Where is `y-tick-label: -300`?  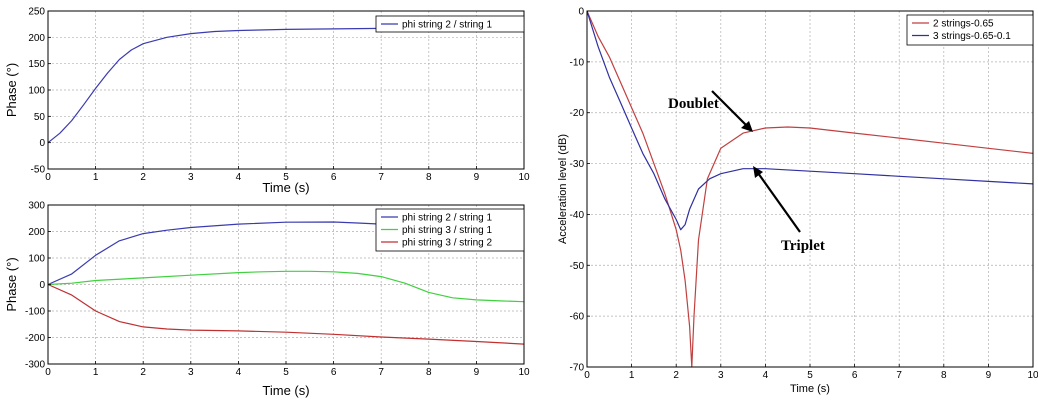 y-tick-label: -300 is located at coordinates (35, 365).